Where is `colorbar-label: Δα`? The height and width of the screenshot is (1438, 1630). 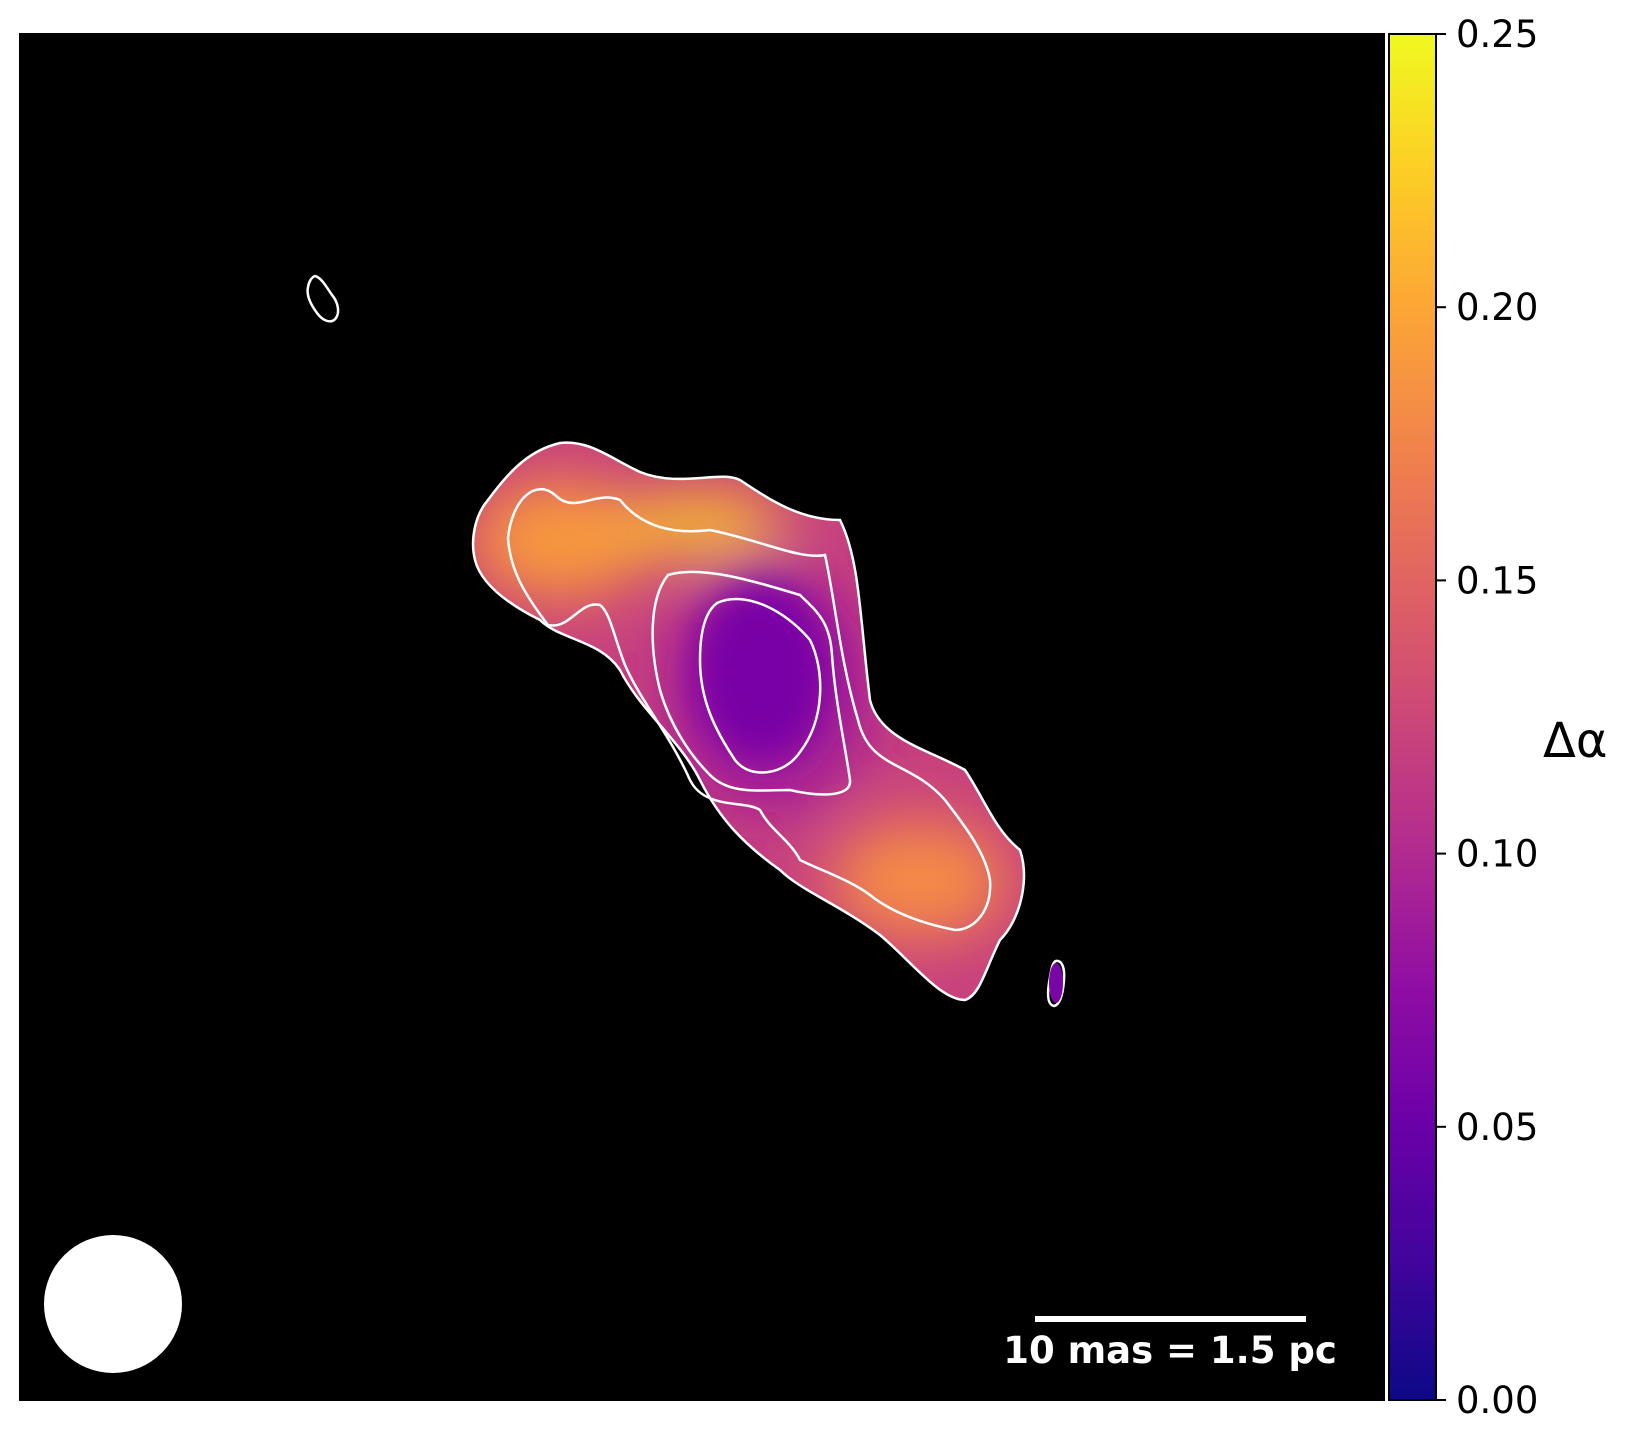 colorbar-label: Δα is located at coordinates (1575, 741).